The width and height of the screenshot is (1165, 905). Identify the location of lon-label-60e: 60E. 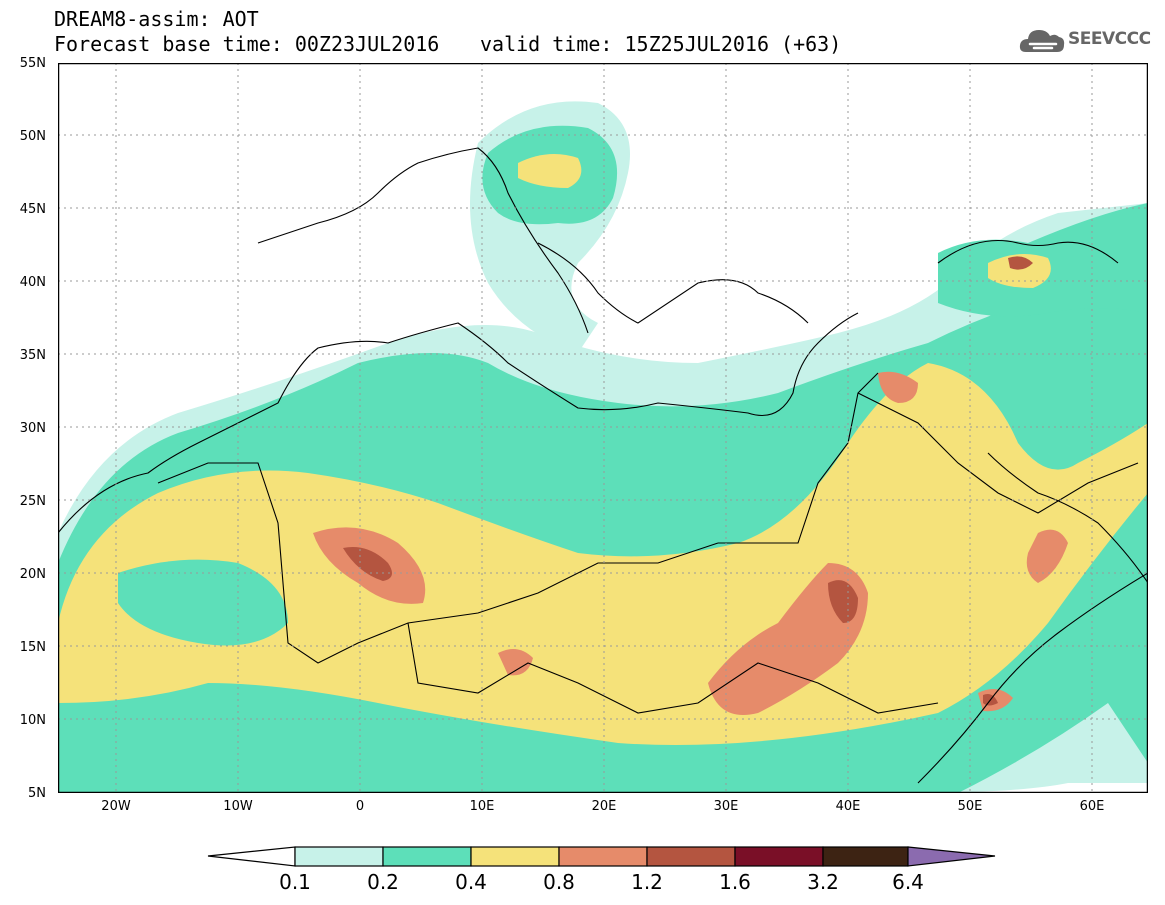
(1092, 806).